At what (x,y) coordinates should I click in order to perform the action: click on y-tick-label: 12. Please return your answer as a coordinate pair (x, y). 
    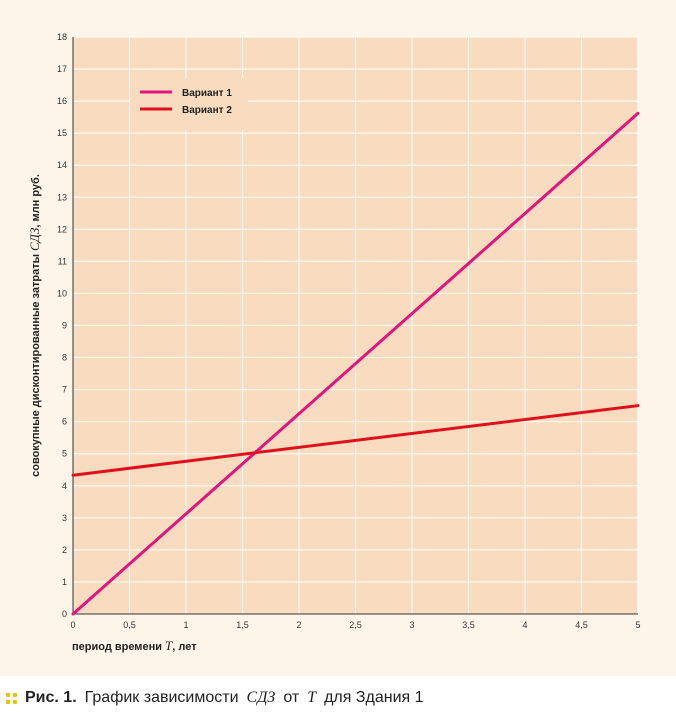
    Looking at the image, I should click on (62, 229).